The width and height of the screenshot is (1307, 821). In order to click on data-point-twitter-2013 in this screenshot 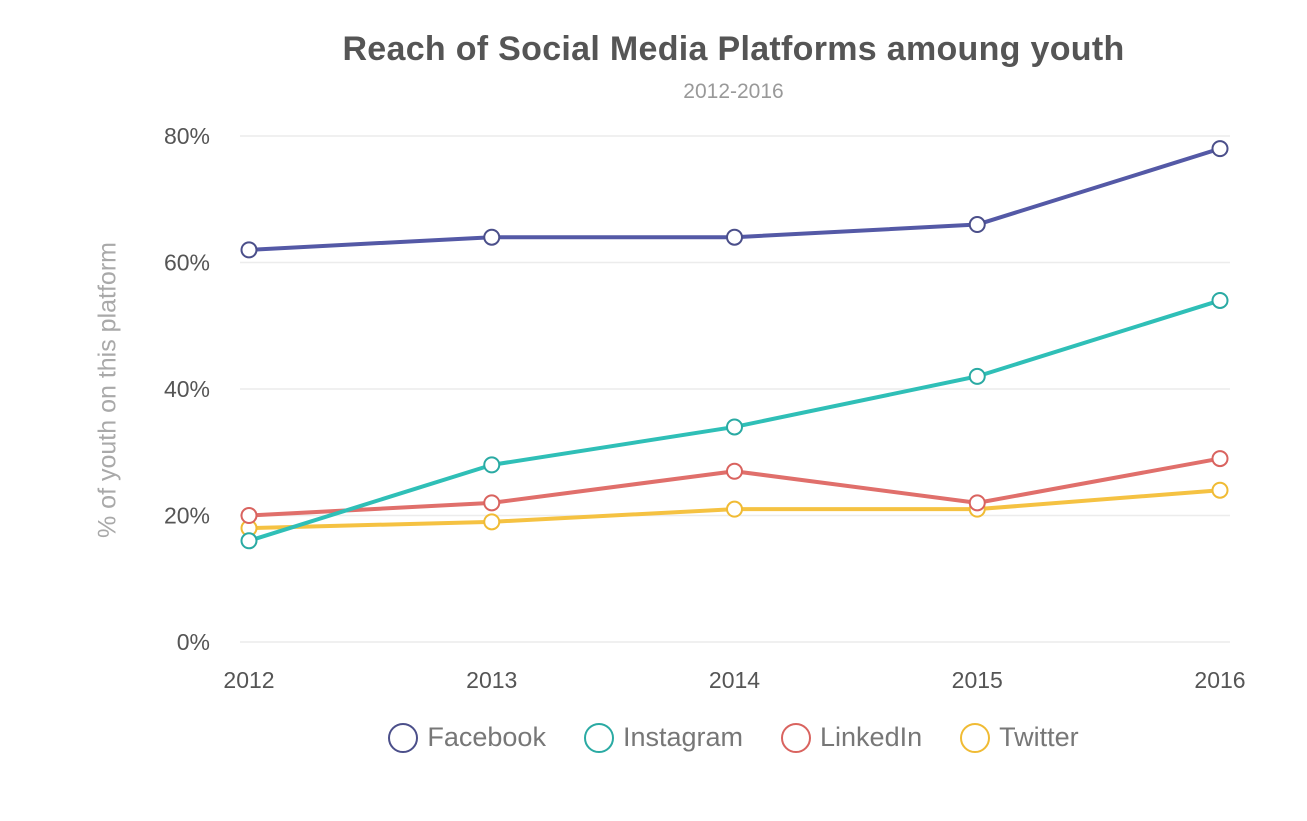, I will do `click(492, 522)`.